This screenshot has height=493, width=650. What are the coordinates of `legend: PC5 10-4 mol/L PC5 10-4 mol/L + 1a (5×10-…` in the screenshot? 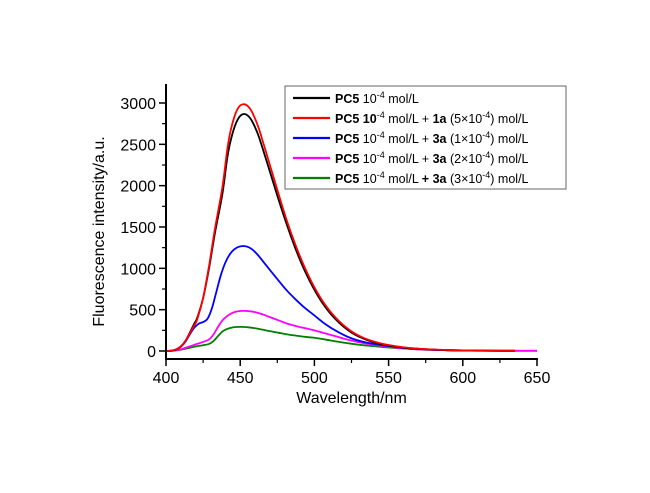 It's located at (425, 137).